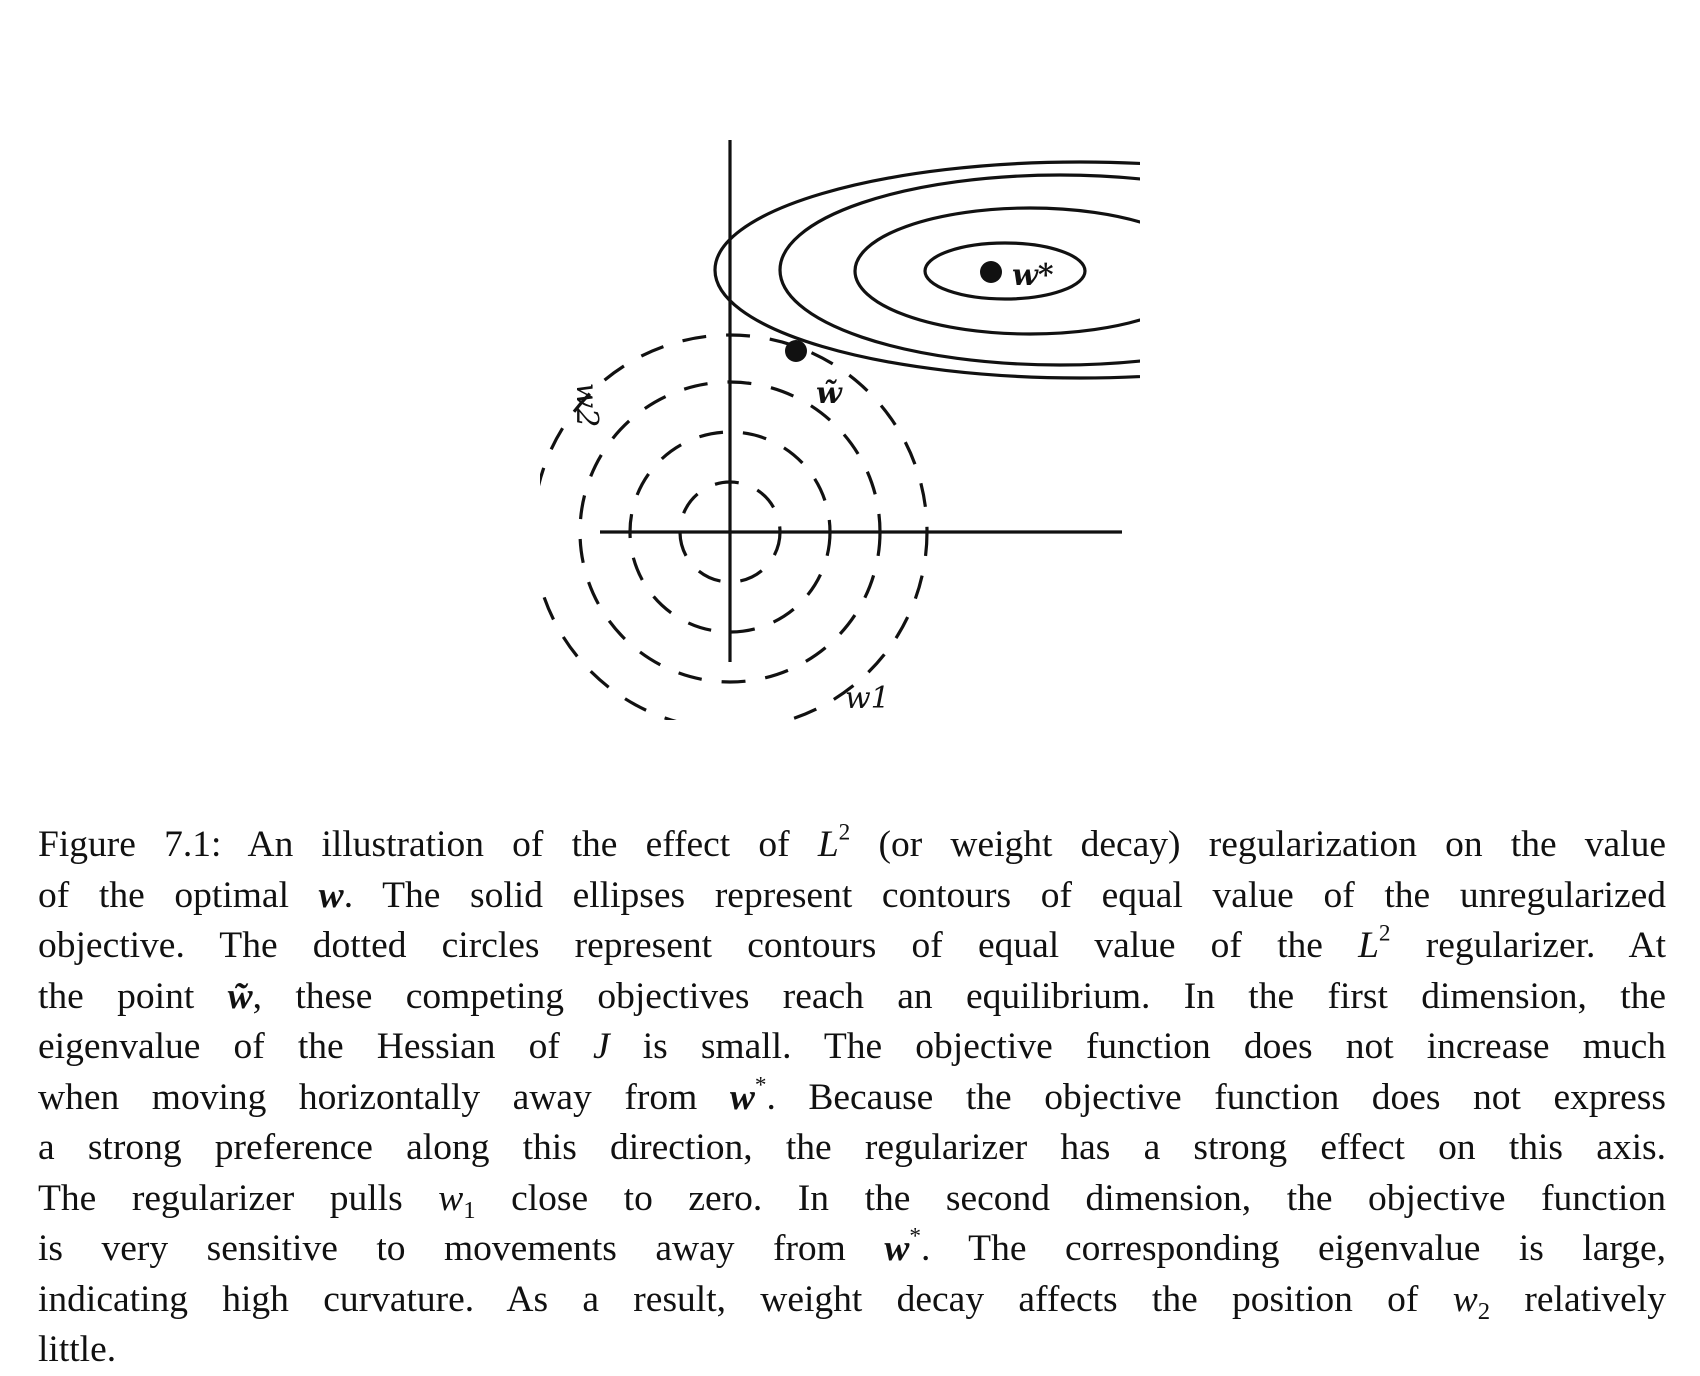  I want to click on w-star-point, so click(991, 272).